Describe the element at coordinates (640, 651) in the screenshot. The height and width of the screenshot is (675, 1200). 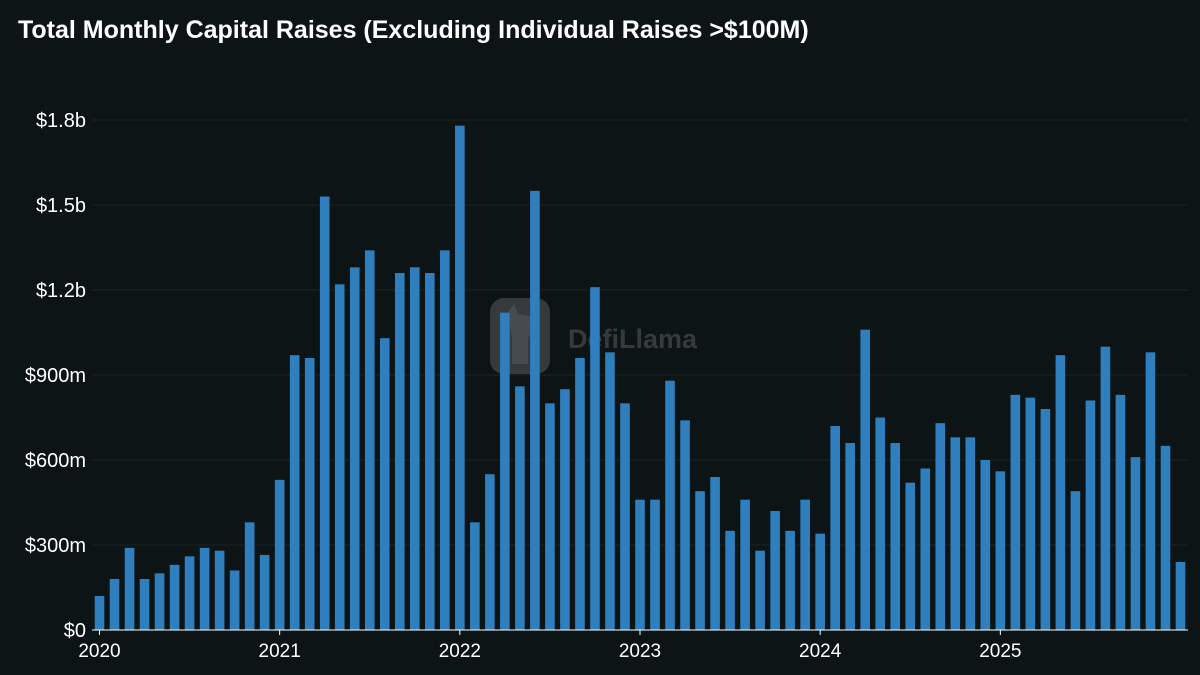
I see `x-tick-label: 2023` at that location.